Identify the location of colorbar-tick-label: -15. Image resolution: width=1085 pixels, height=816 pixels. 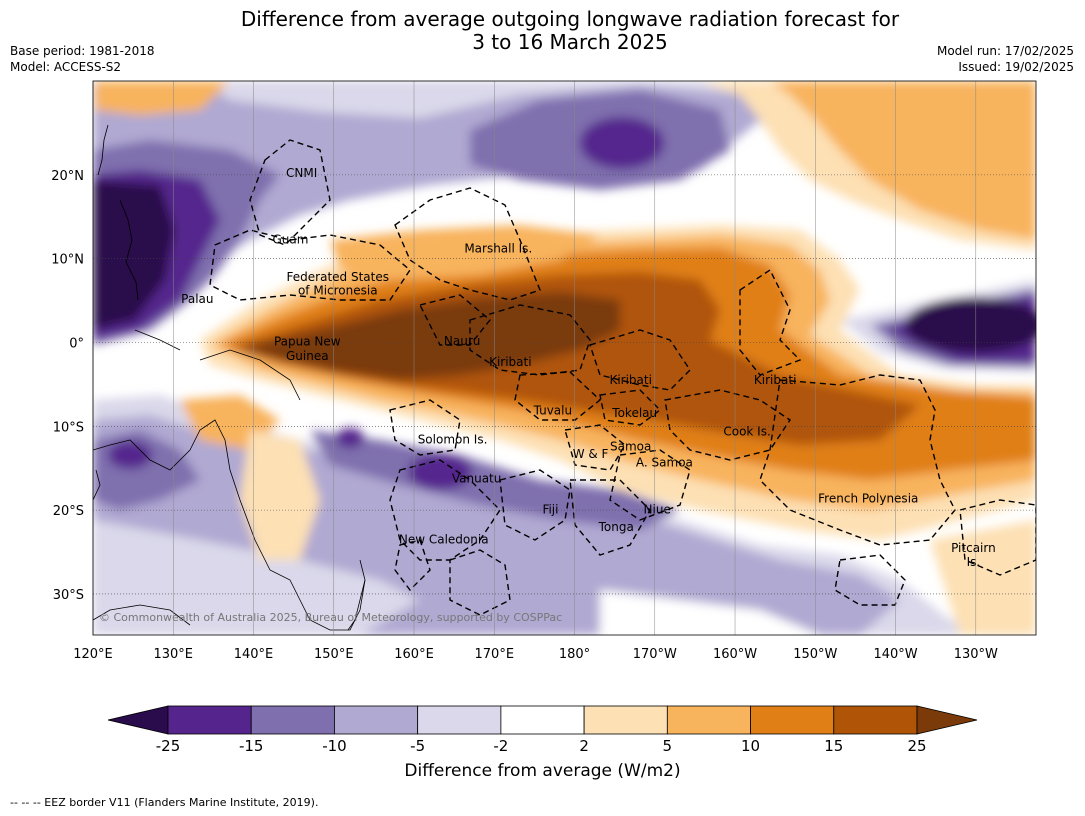
(251, 746).